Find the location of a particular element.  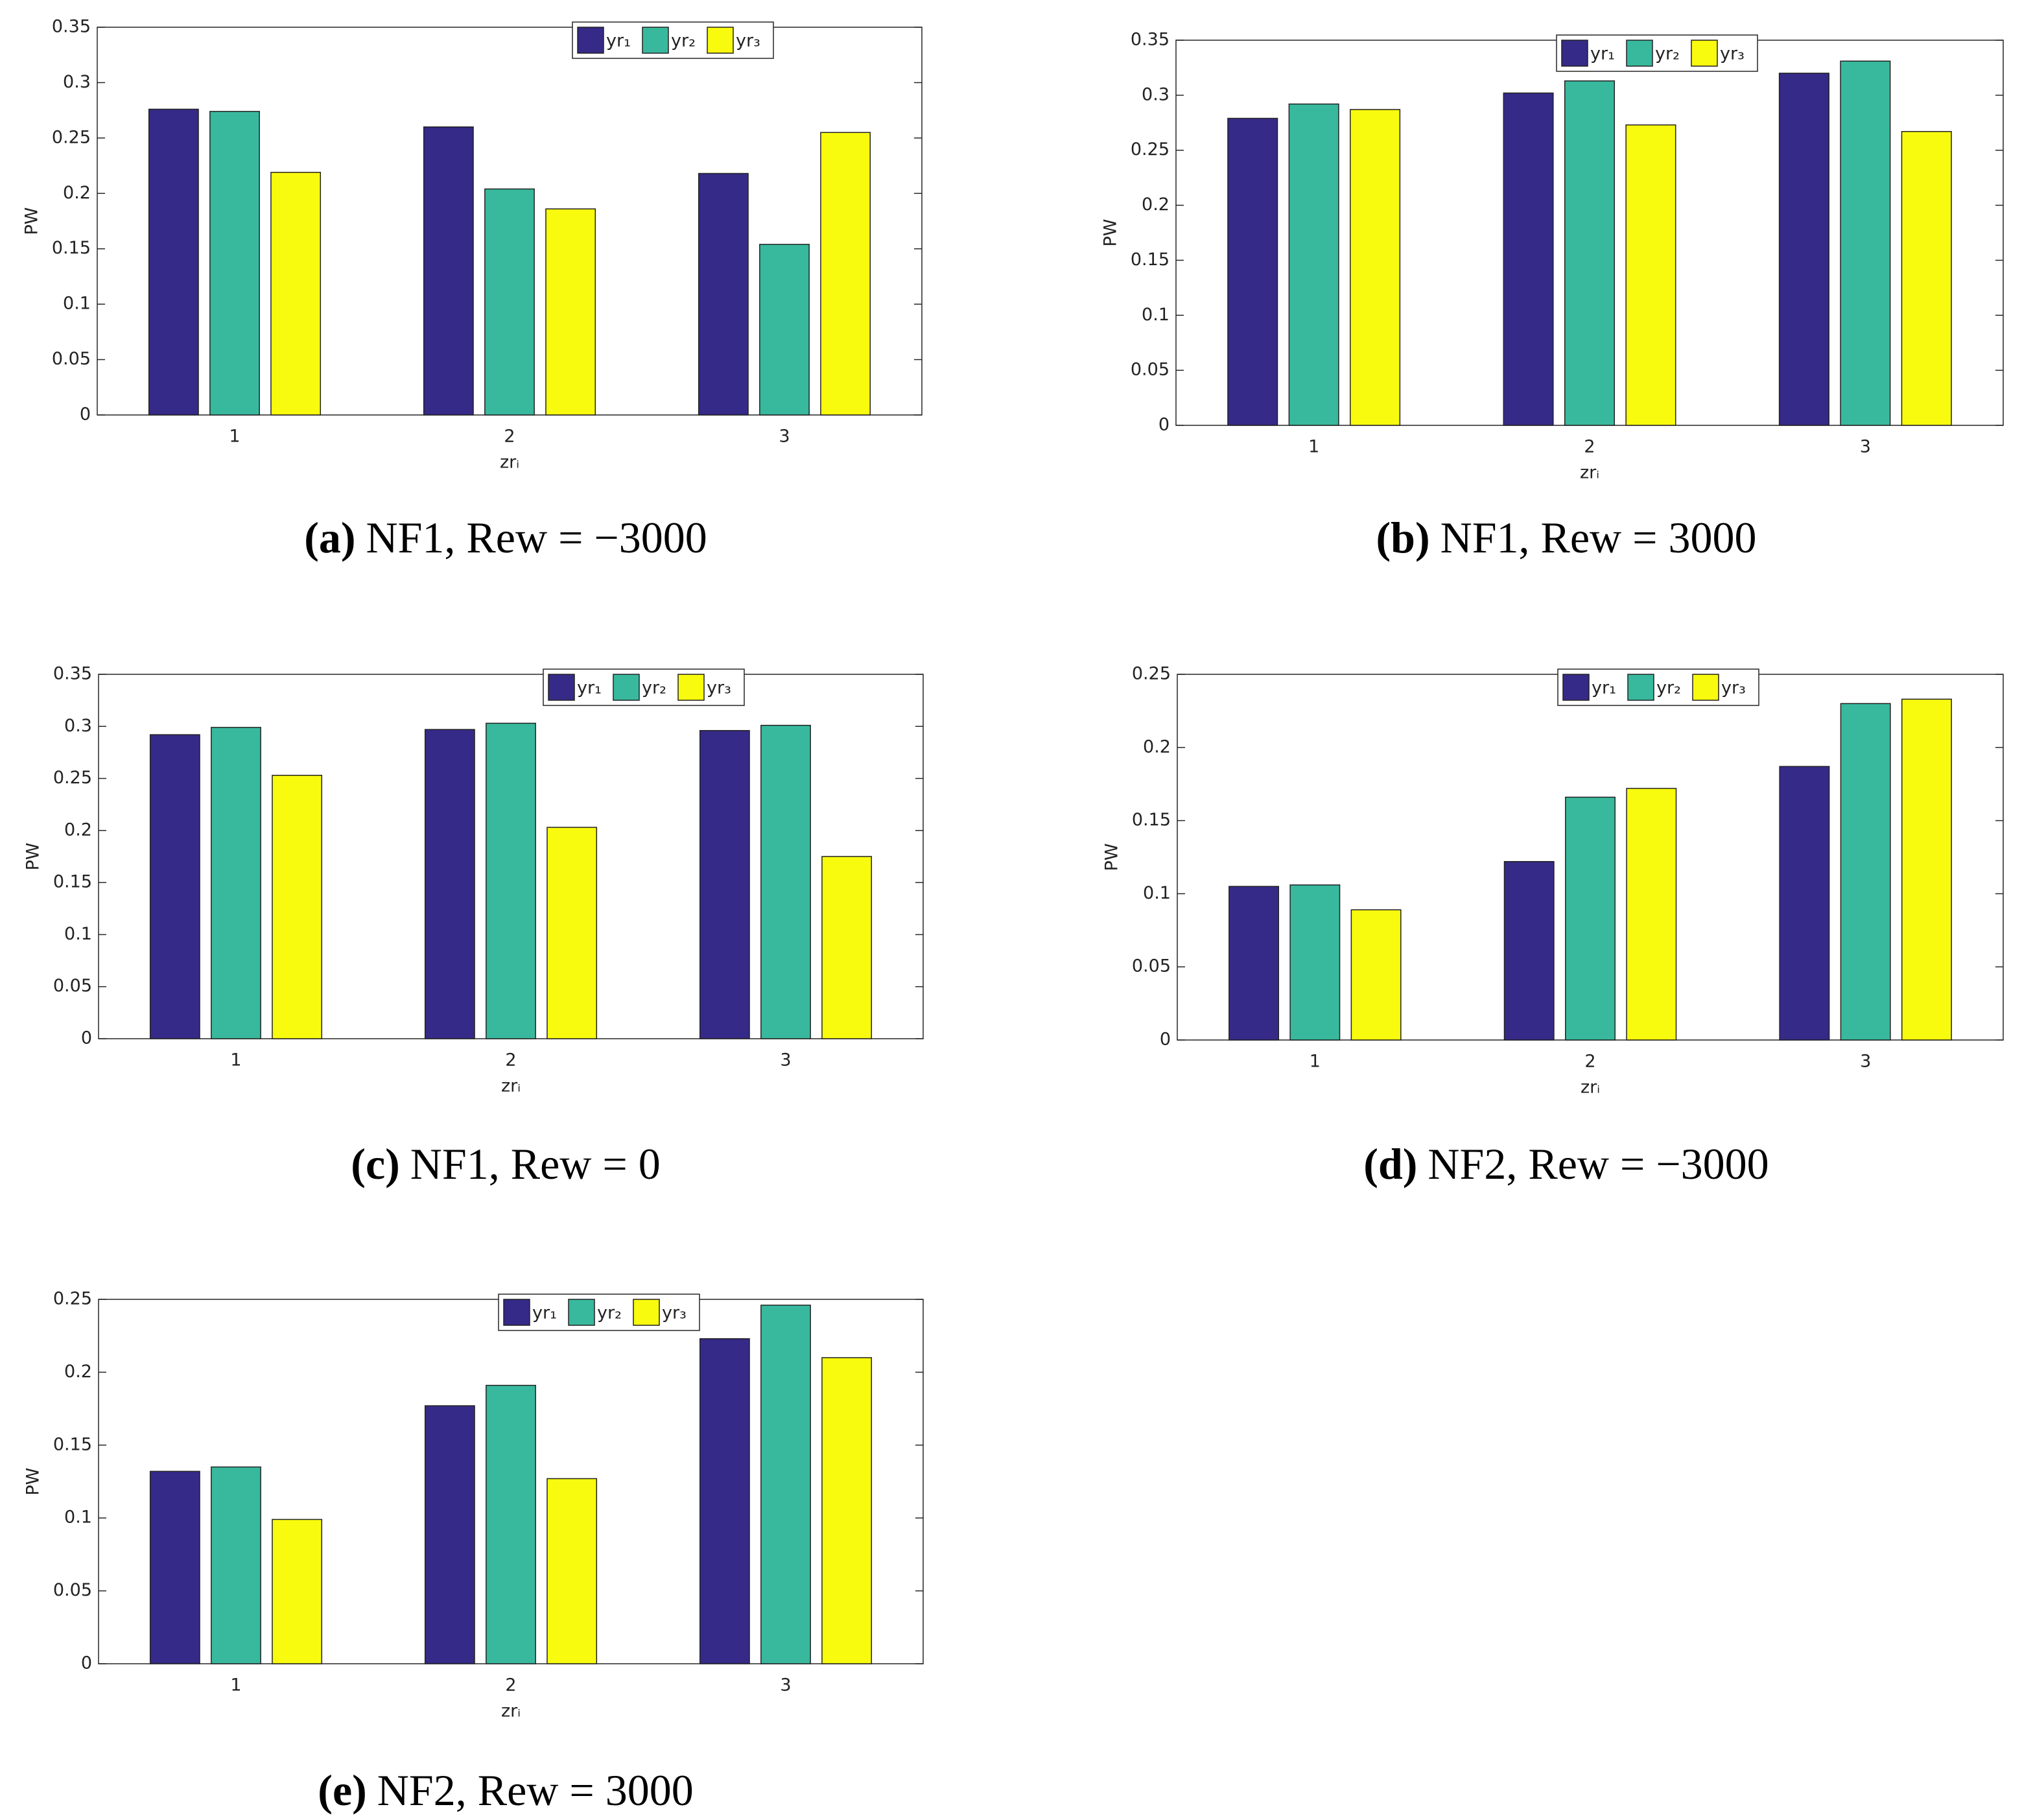

caption: (b) NF1, Rew = 3000 is located at coordinates (1566, 537).